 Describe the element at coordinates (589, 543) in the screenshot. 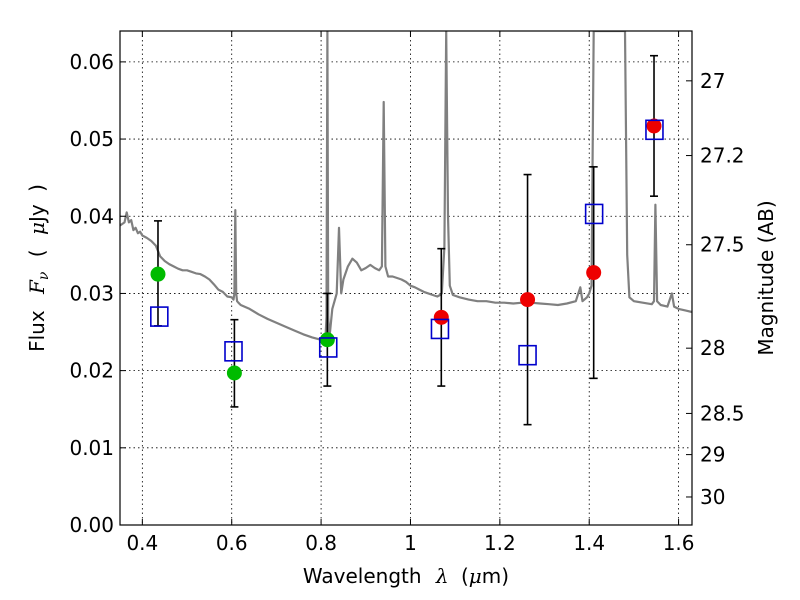

I see `x-tick-label: 1.4` at that location.